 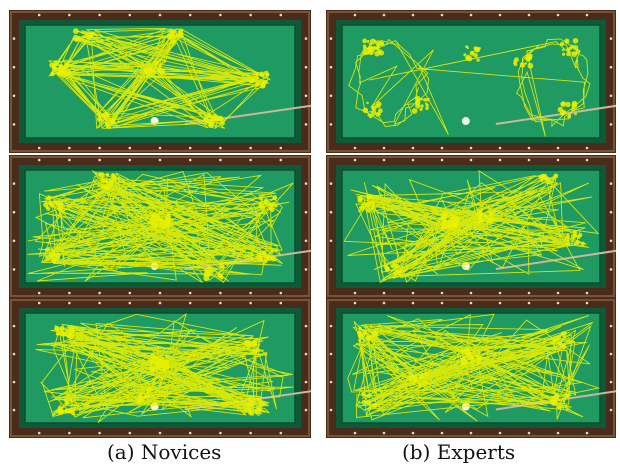 What do you see at coordinates (459, 452) in the screenshot?
I see `caption-experts: (b) Experts` at bounding box center [459, 452].